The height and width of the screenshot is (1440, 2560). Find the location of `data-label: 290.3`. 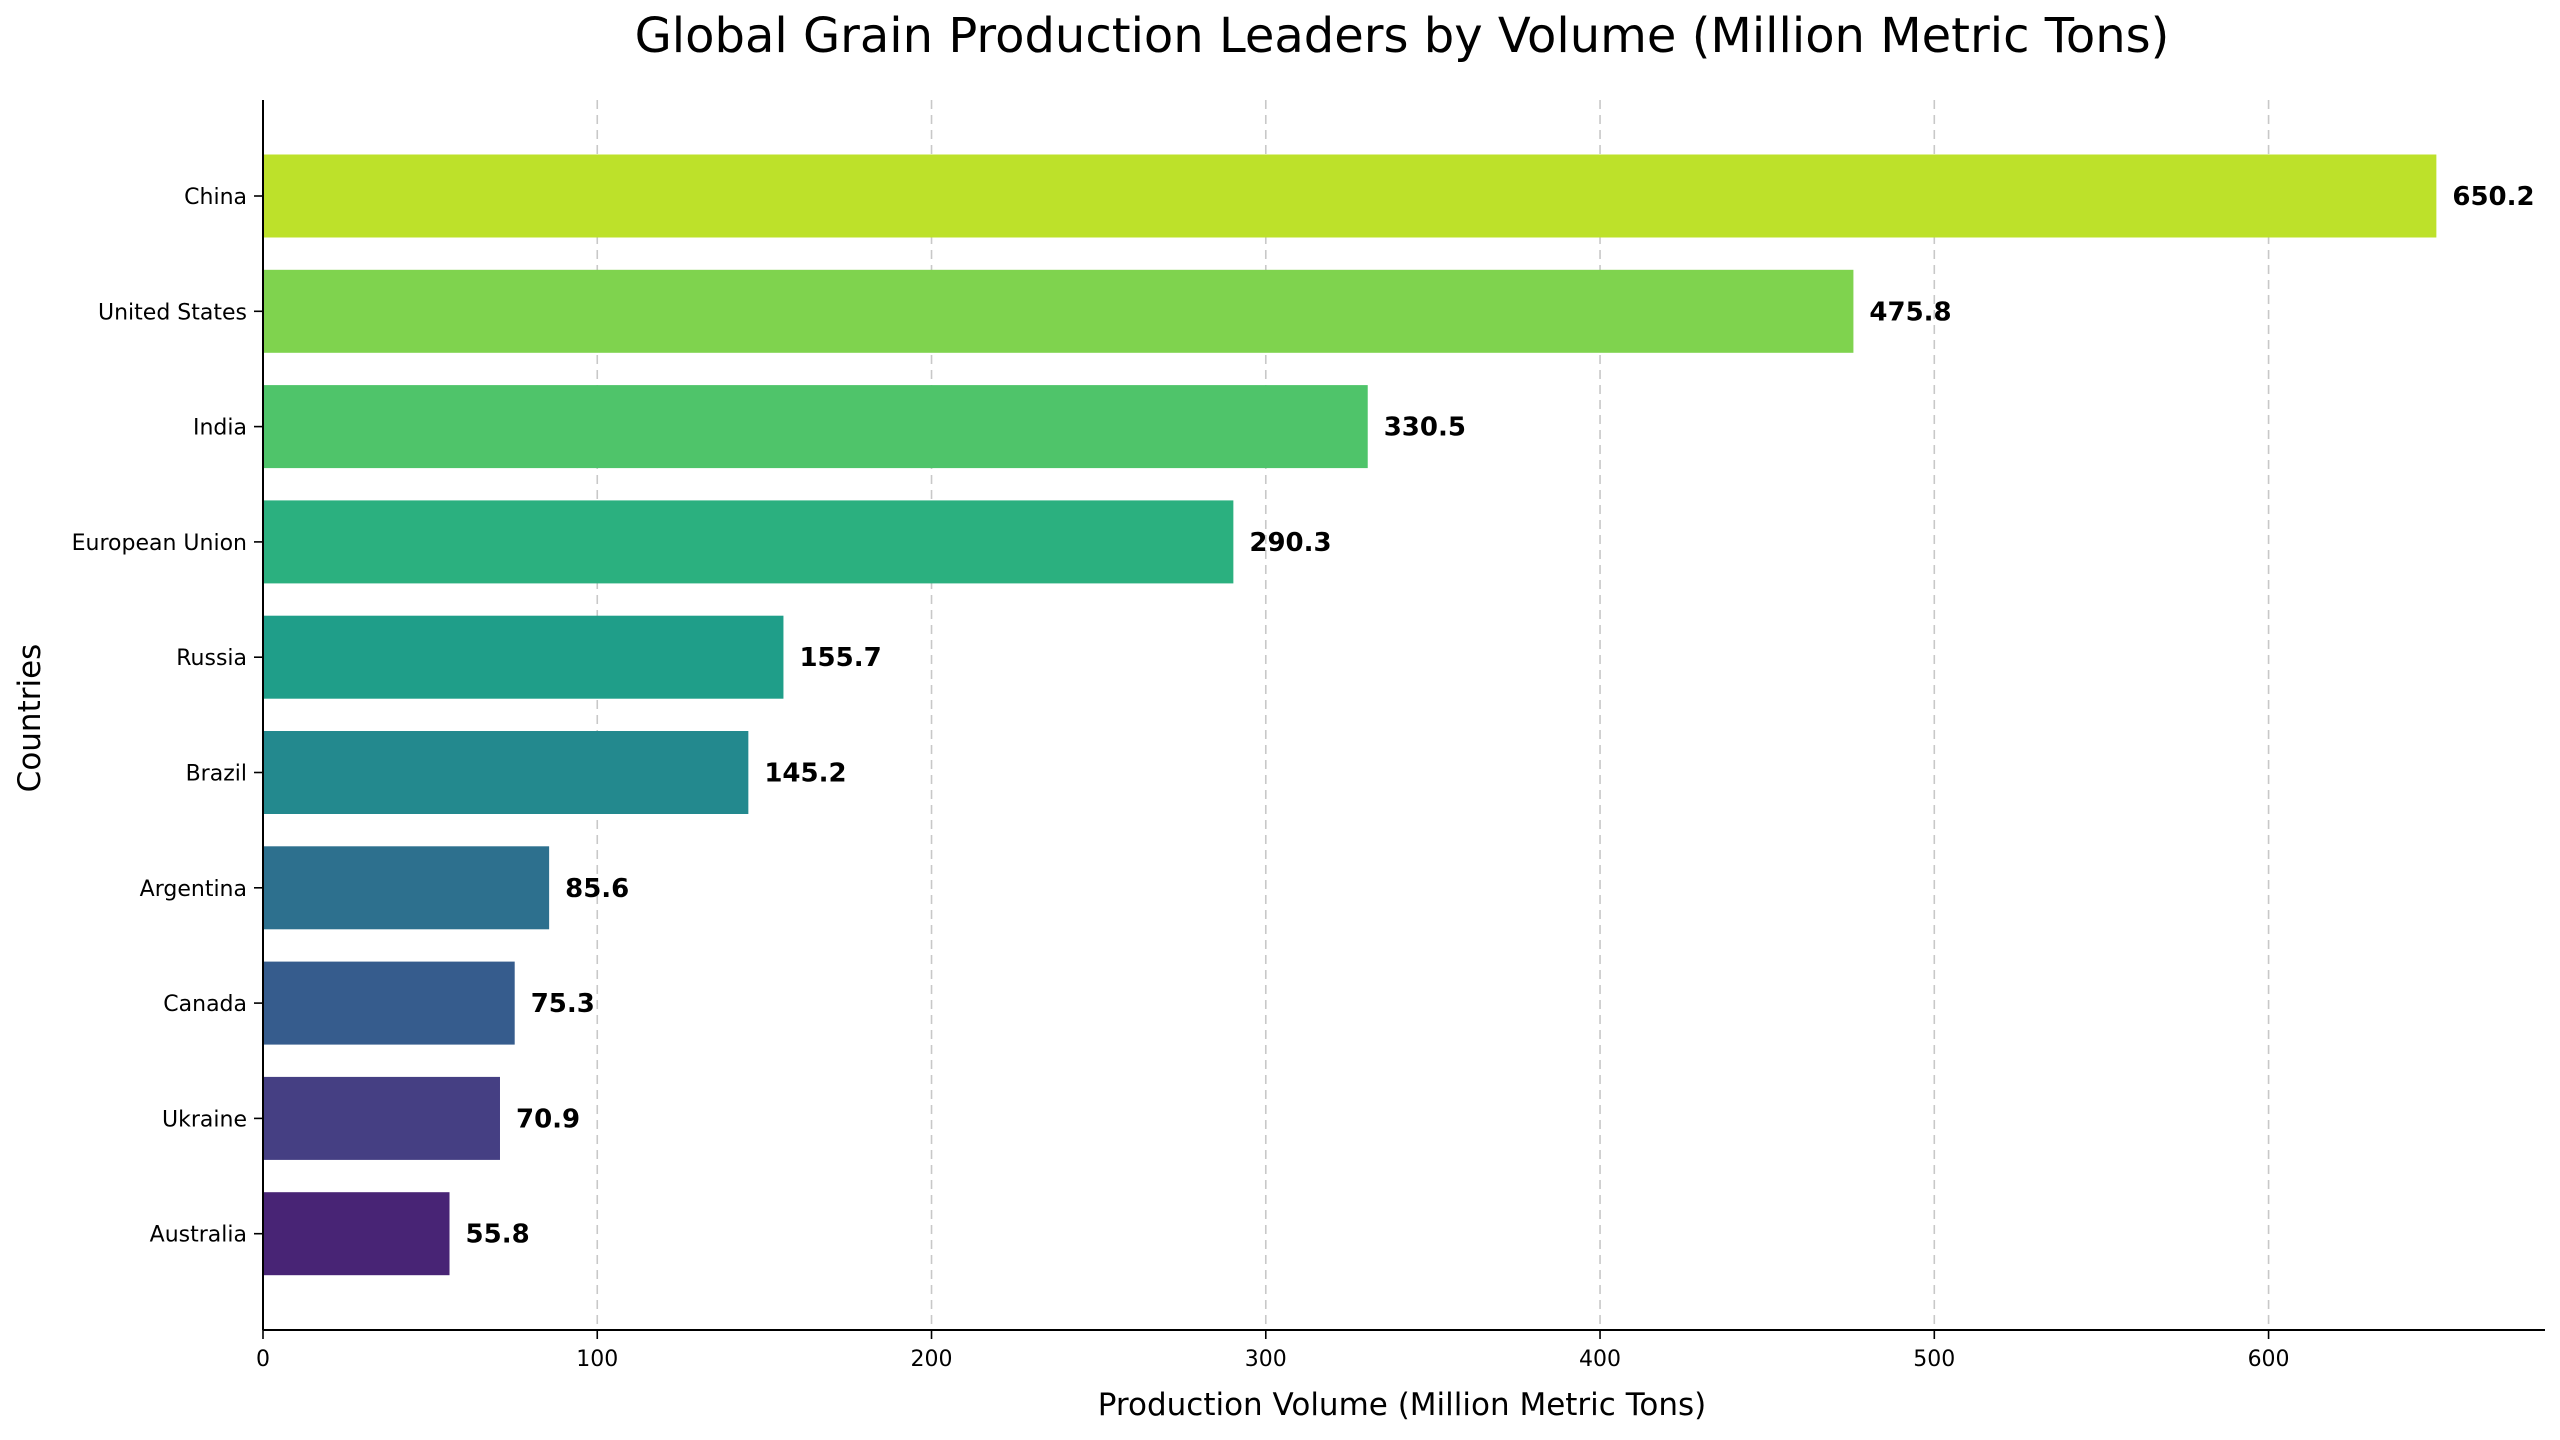

data-label: 290.3 is located at coordinates (1290, 543).